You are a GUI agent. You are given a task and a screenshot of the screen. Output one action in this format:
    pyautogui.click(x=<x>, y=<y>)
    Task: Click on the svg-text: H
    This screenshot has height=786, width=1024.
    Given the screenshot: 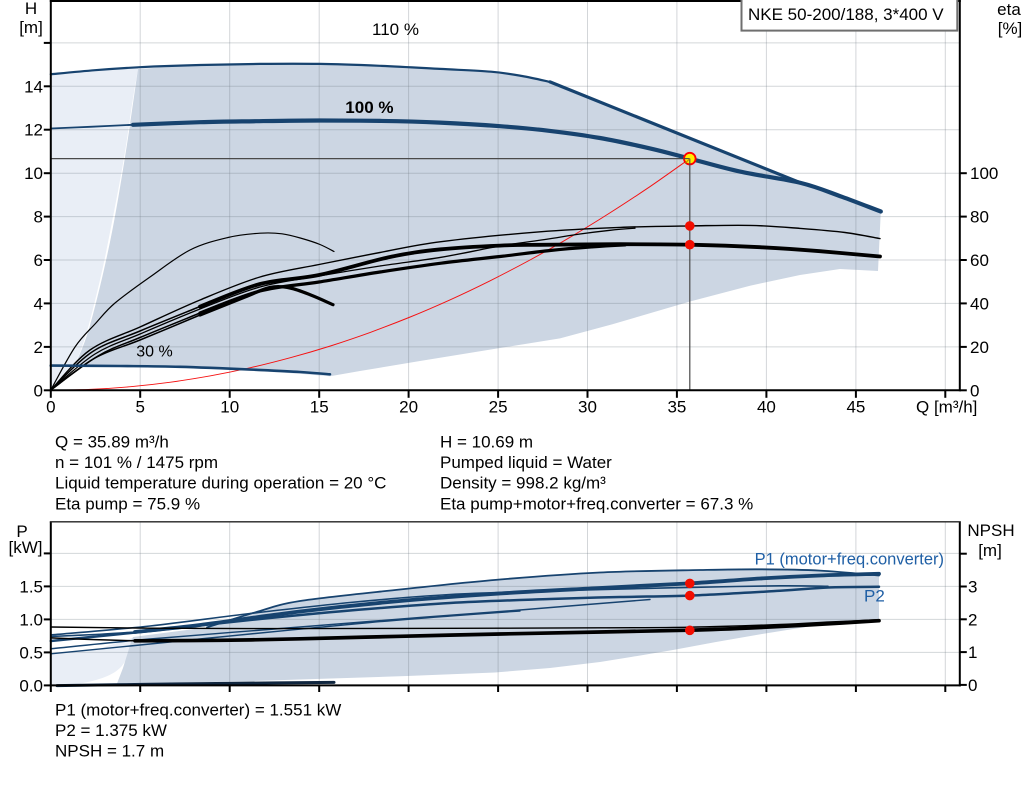 What is the action you would take?
    pyautogui.click(x=31, y=9)
    